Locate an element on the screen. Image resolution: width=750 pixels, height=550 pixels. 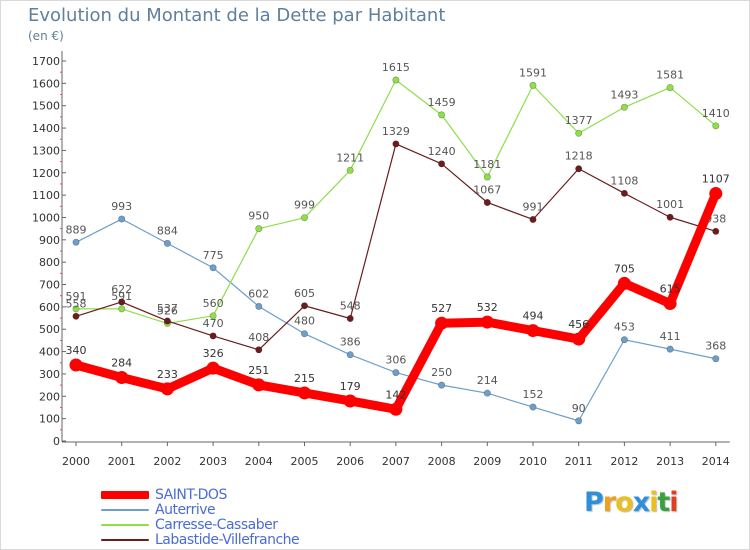
data-label: 284 is located at coordinates (121, 363).